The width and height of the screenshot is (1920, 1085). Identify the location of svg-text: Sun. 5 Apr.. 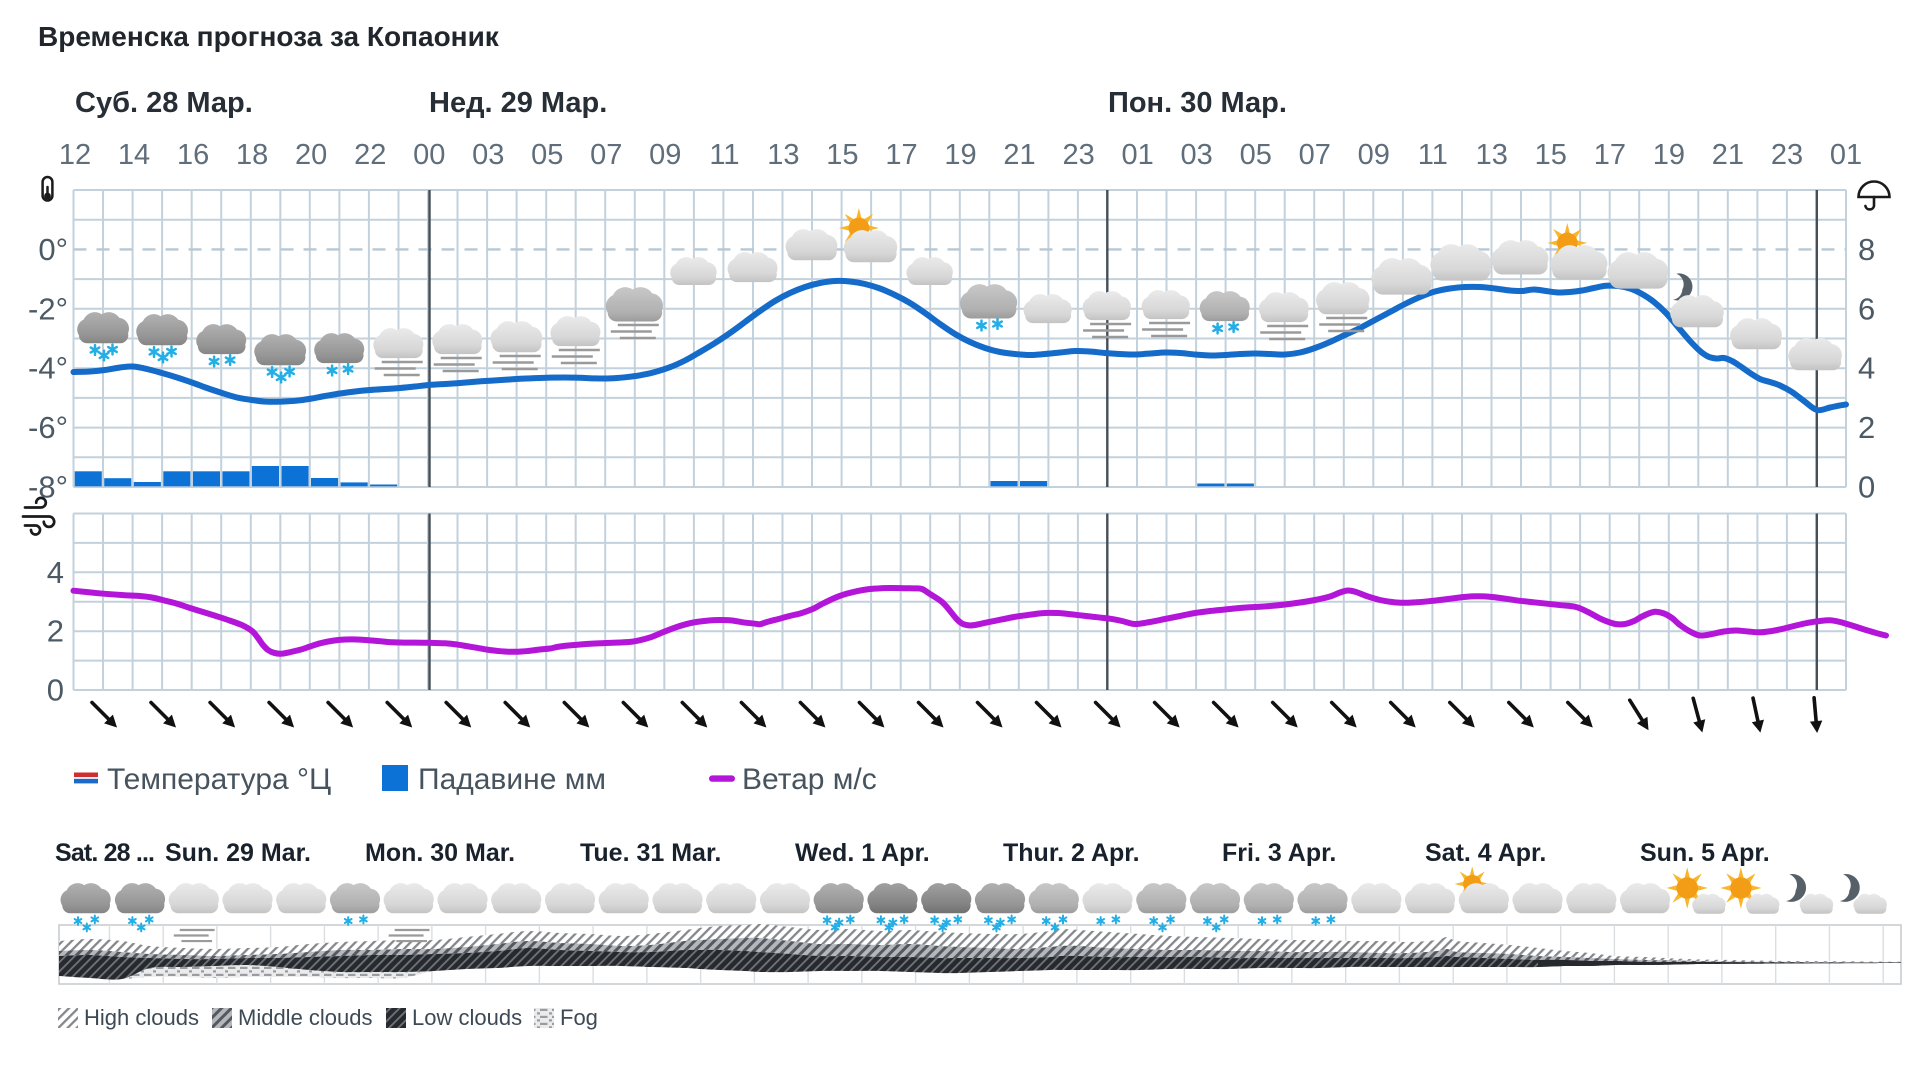
(1705, 853).